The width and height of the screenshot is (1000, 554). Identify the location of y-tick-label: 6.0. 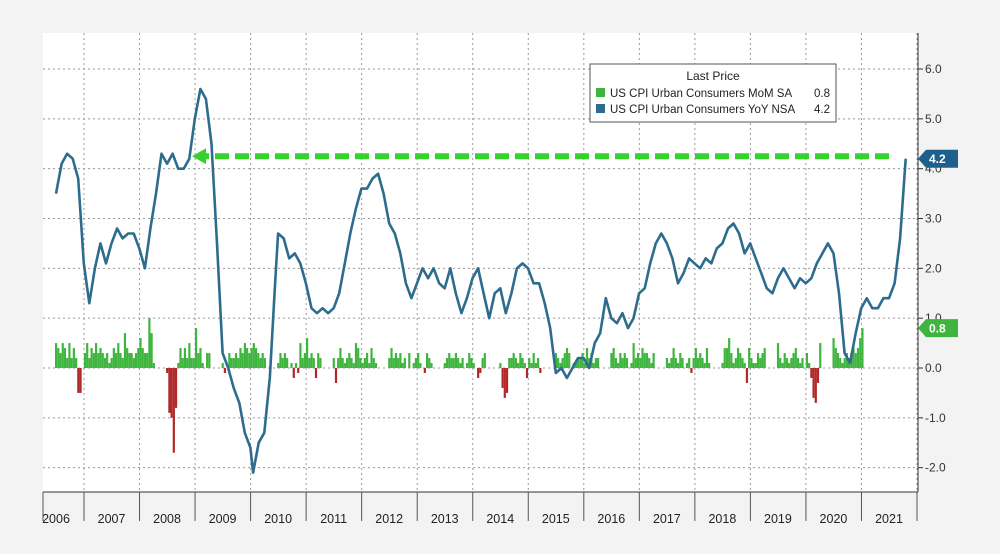
(933, 69).